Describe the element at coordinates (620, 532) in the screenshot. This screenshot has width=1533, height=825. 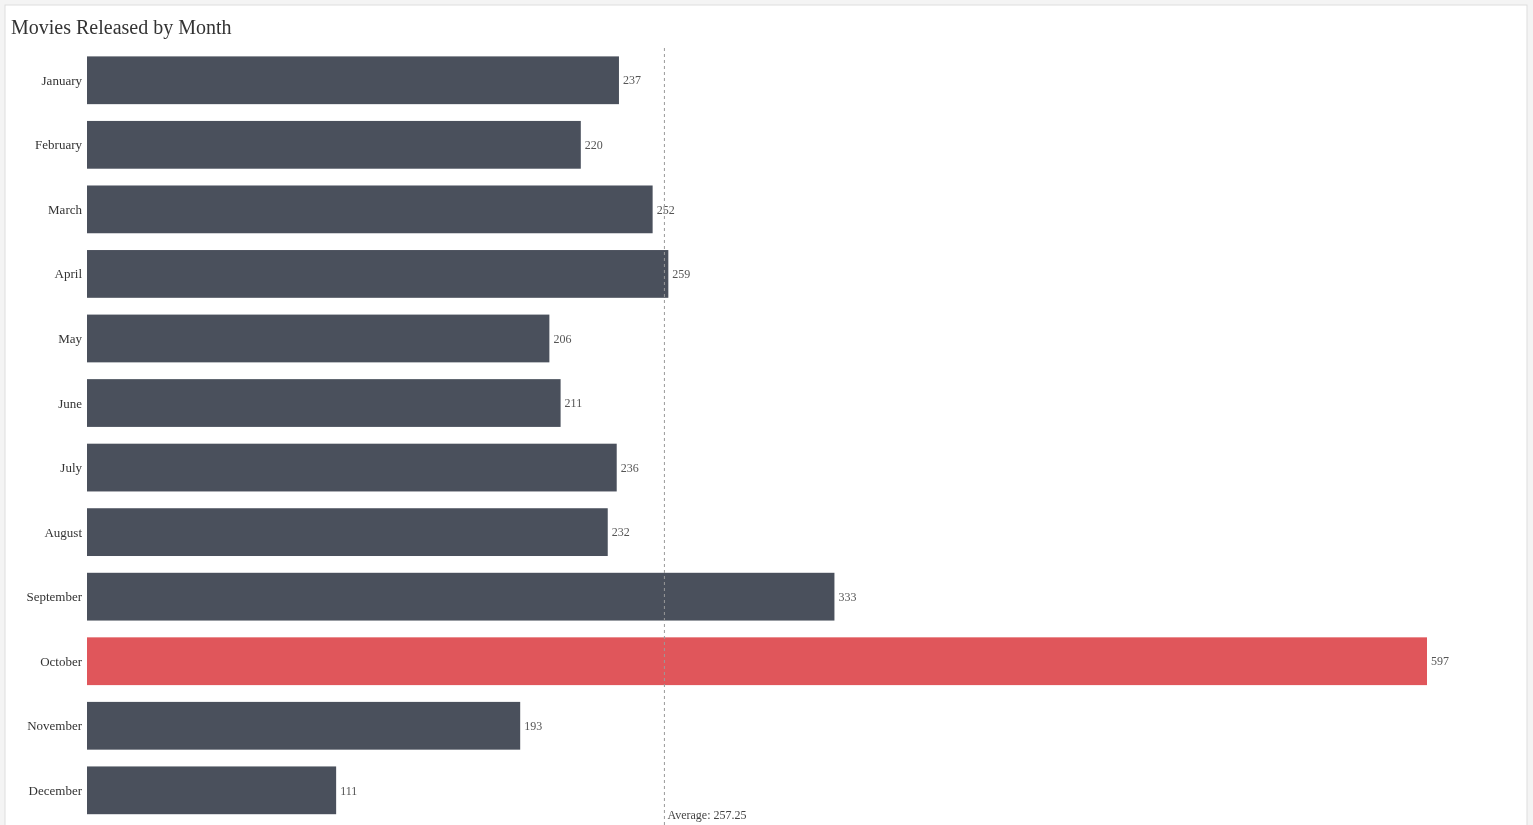
I see `data-label: 232` at that location.